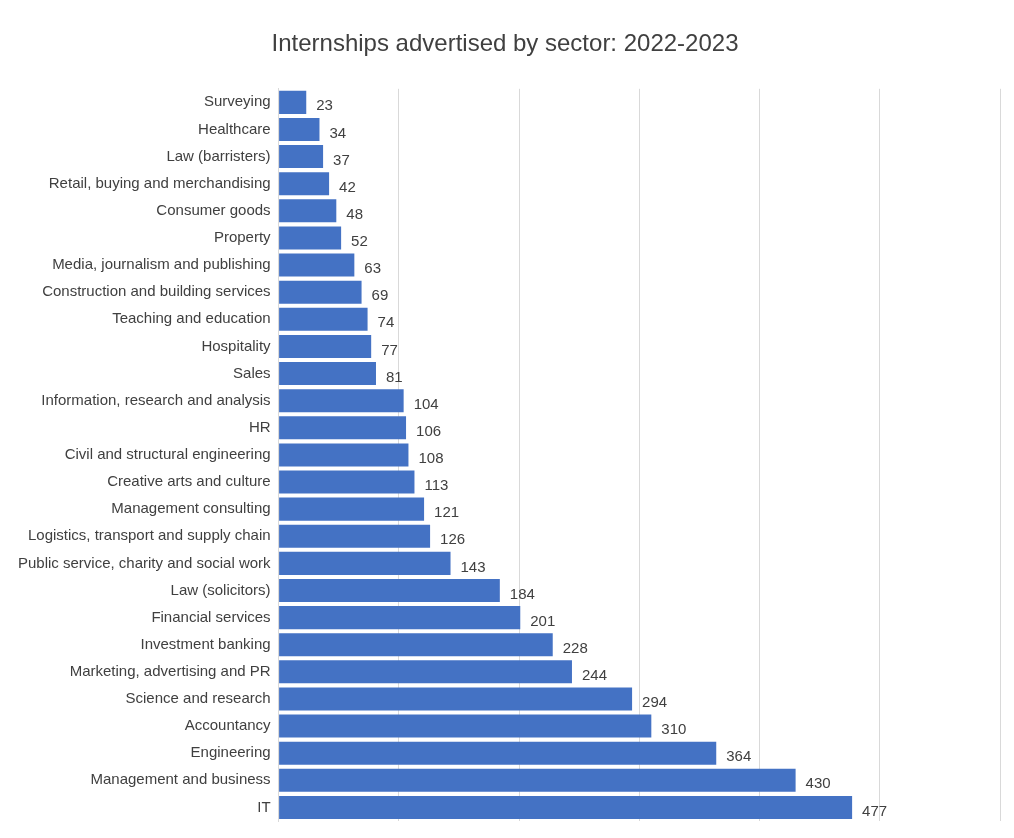  I want to click on y-tick-label: Law (barristers), so click(218, 155).